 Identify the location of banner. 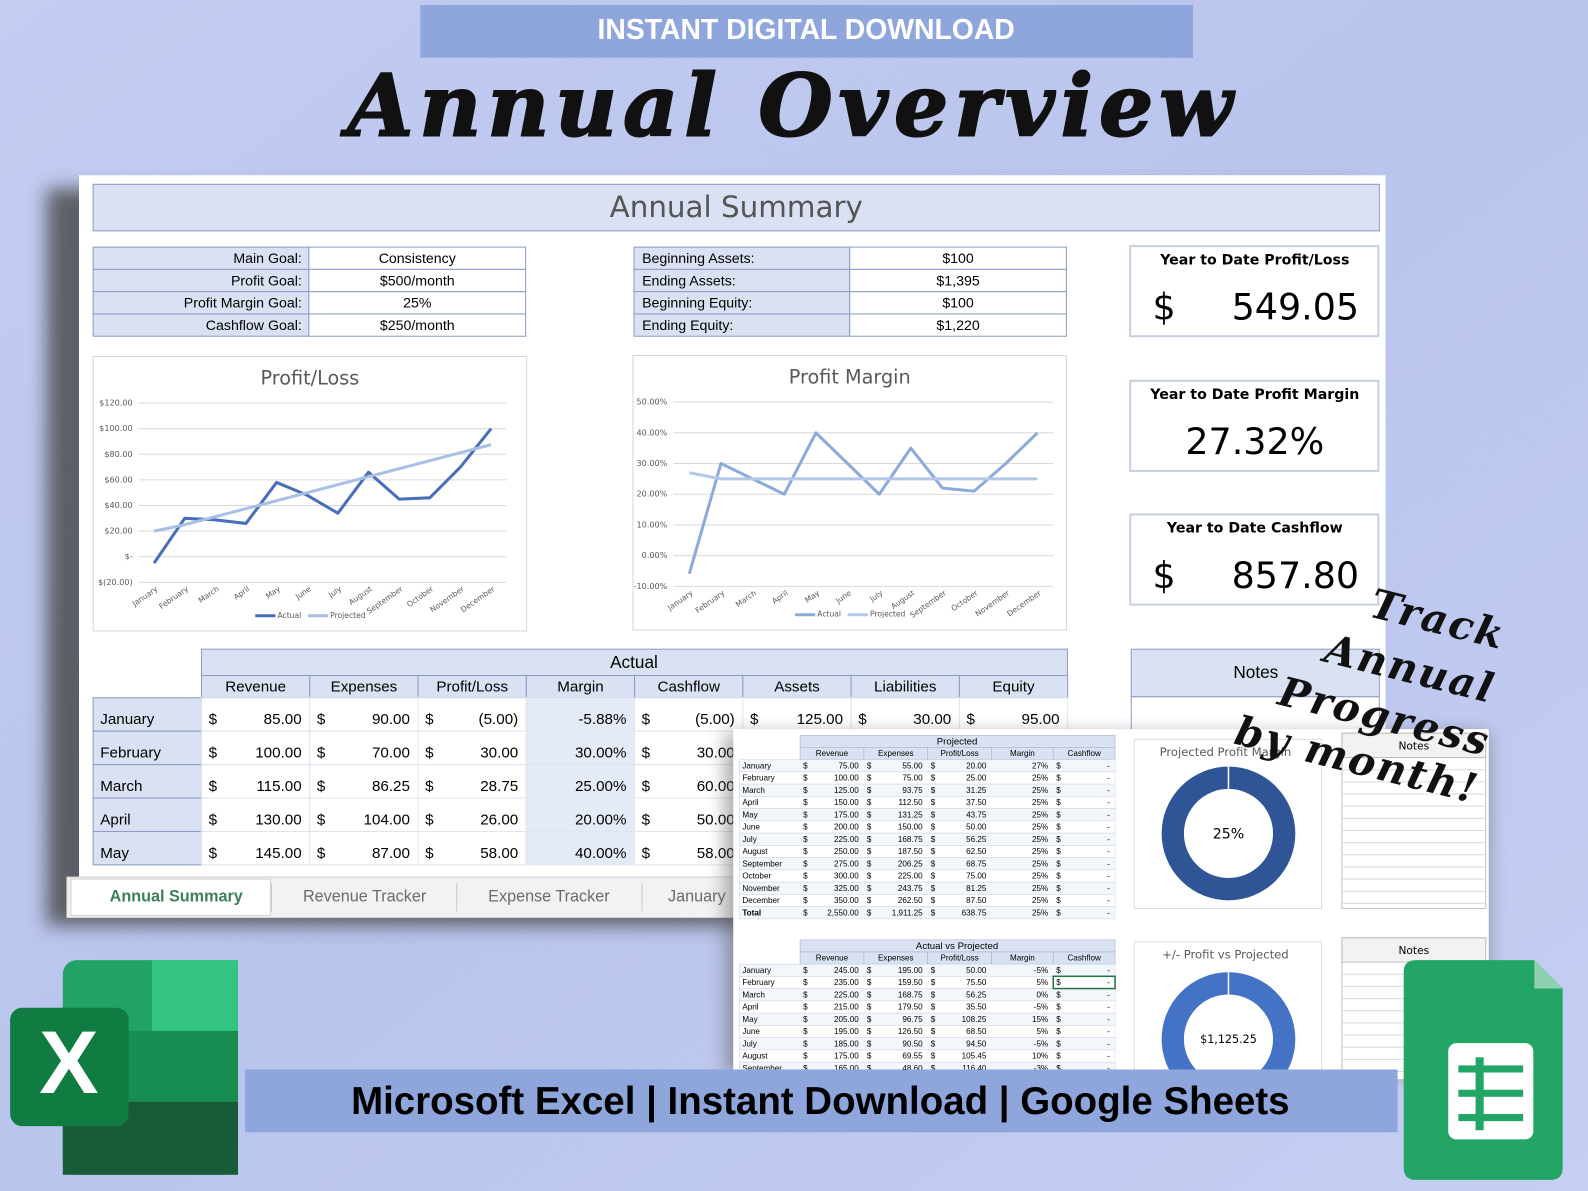
(807, 31).